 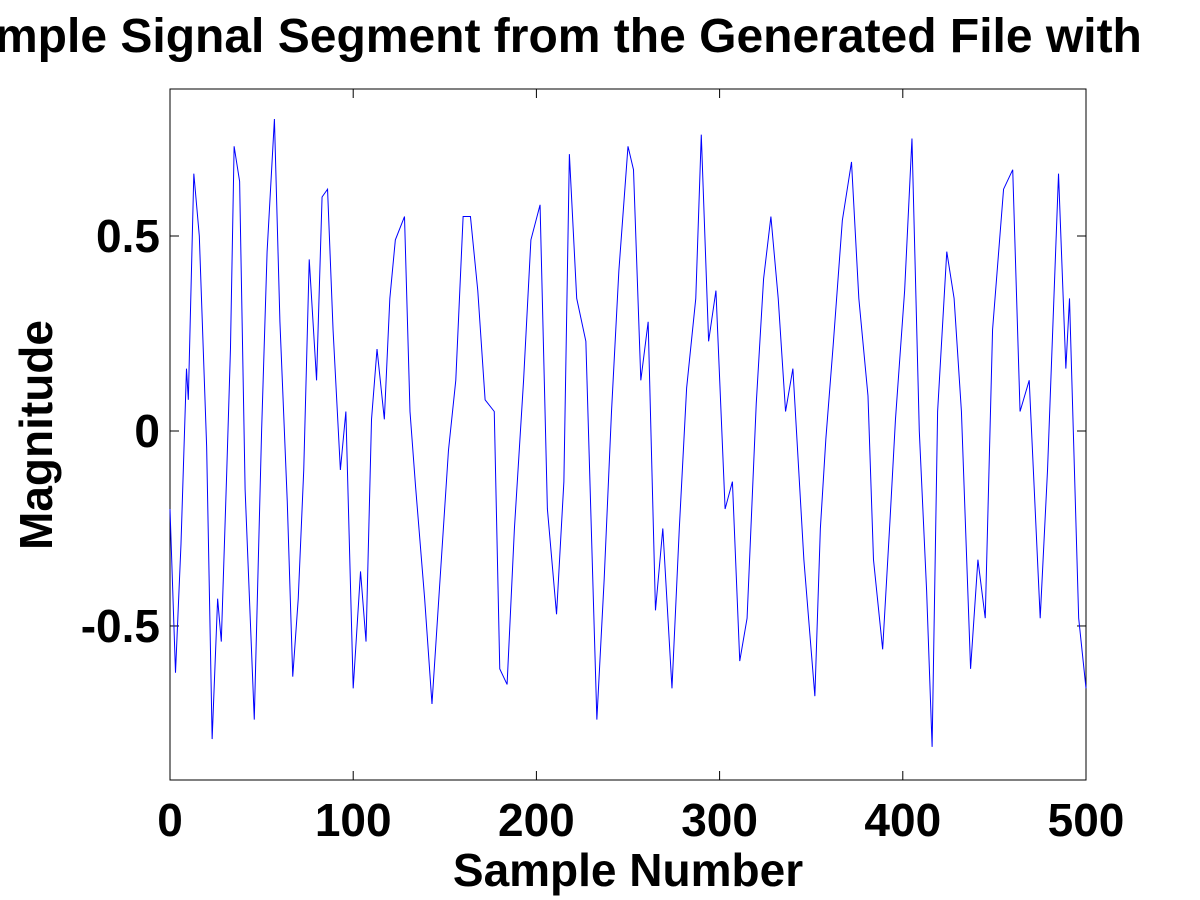 I want to click on x-tick-label: 200, so click(x=536, y=820).